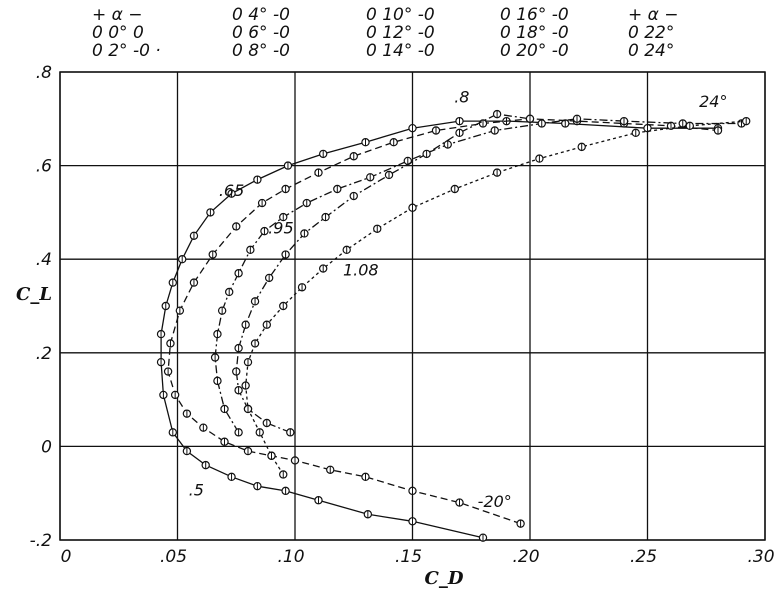 Image resolution: width=782 pixels, height=596 pixels. I want to click on annotation-label: .5, so click(196, 490).